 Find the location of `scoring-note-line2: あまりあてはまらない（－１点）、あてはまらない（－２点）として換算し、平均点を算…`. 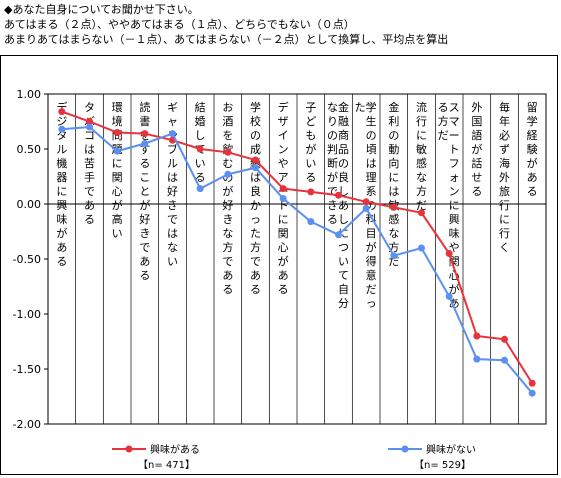

scoring-note-line2: あまりあてはまらない（－１点）、あてはまらない（－２点）として換算し、平均点を算… is located at coordinates (226, 39).